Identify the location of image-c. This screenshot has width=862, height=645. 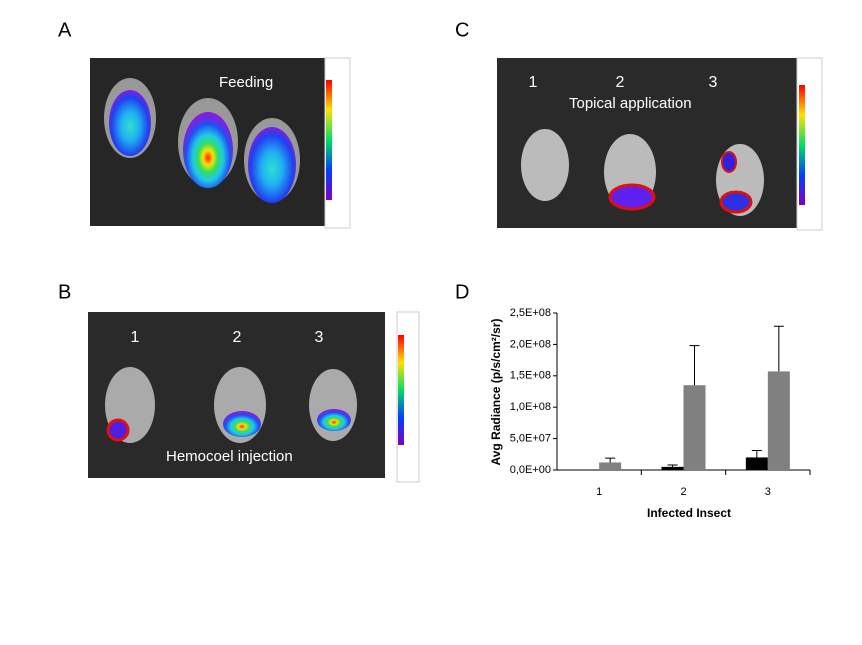
(660, 144).